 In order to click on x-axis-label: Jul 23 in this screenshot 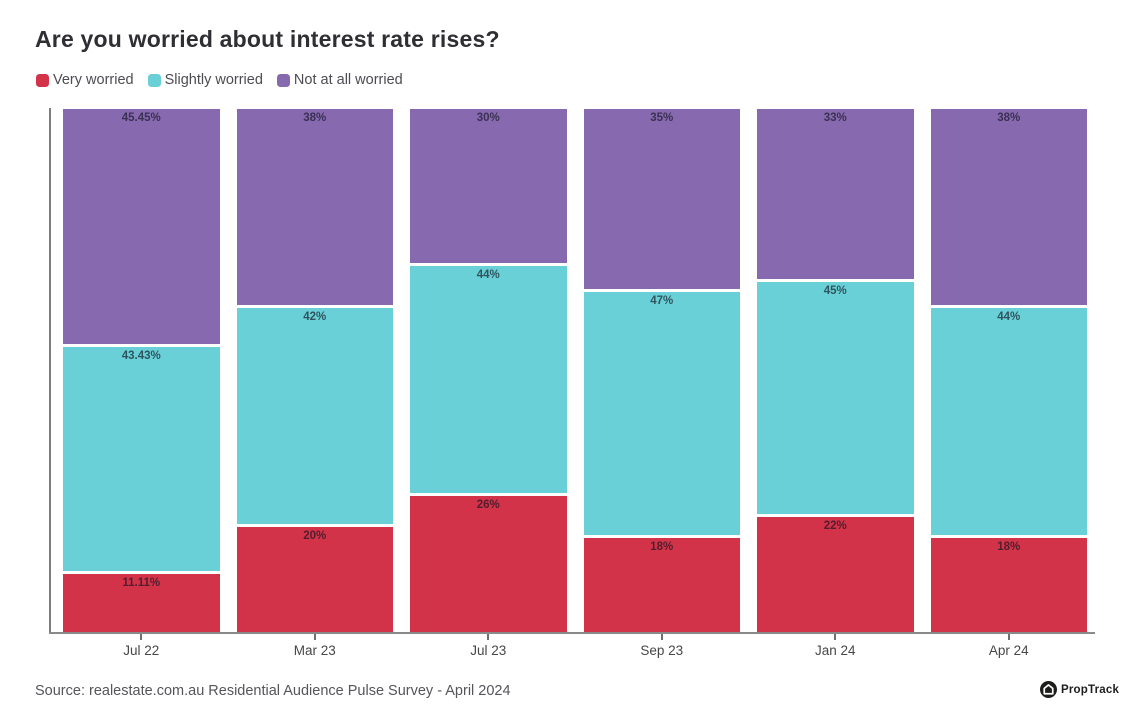, I will do `click(488, 650)`.